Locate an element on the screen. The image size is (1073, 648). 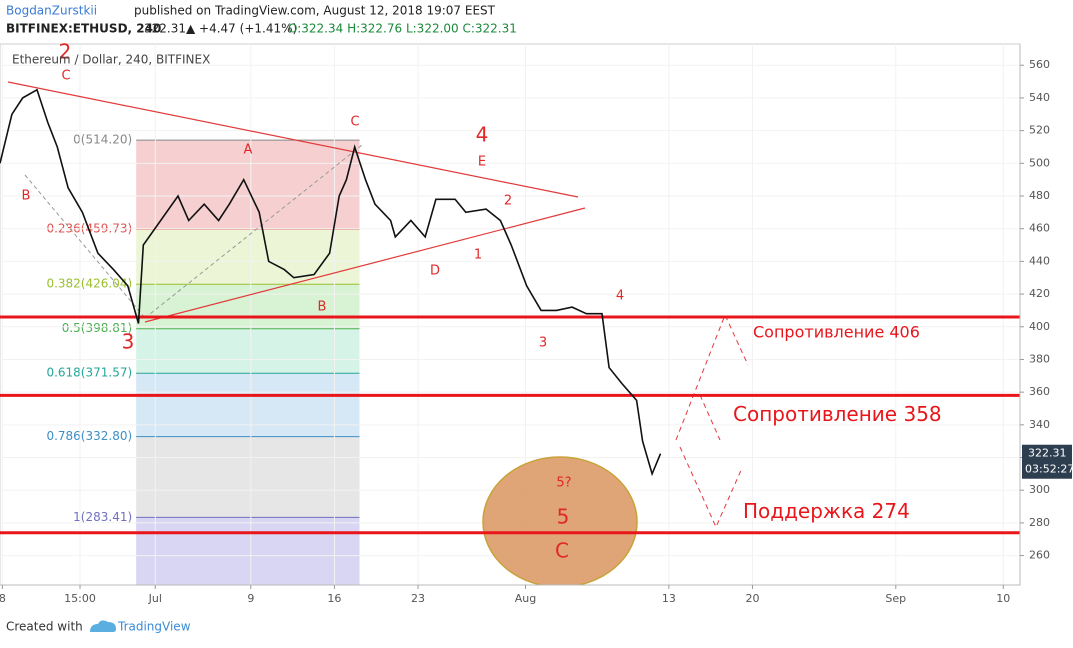
x-tick-label: 20 is located at coordinates (752, 598).